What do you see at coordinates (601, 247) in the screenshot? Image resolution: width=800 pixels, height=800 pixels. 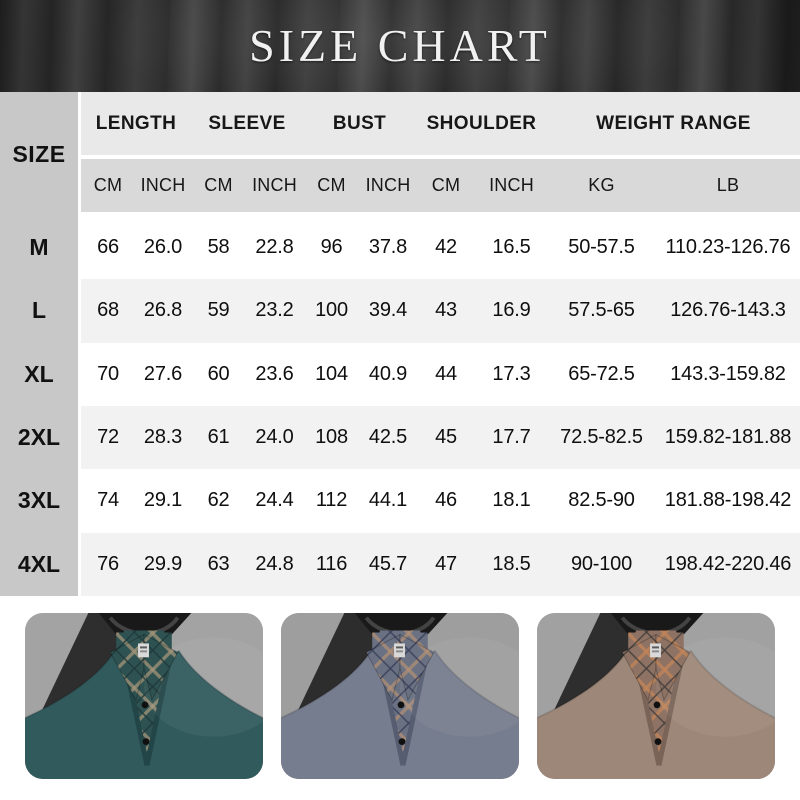 I see `cell-weight-kg: 50-57.5` at bounding box center [601, 247].